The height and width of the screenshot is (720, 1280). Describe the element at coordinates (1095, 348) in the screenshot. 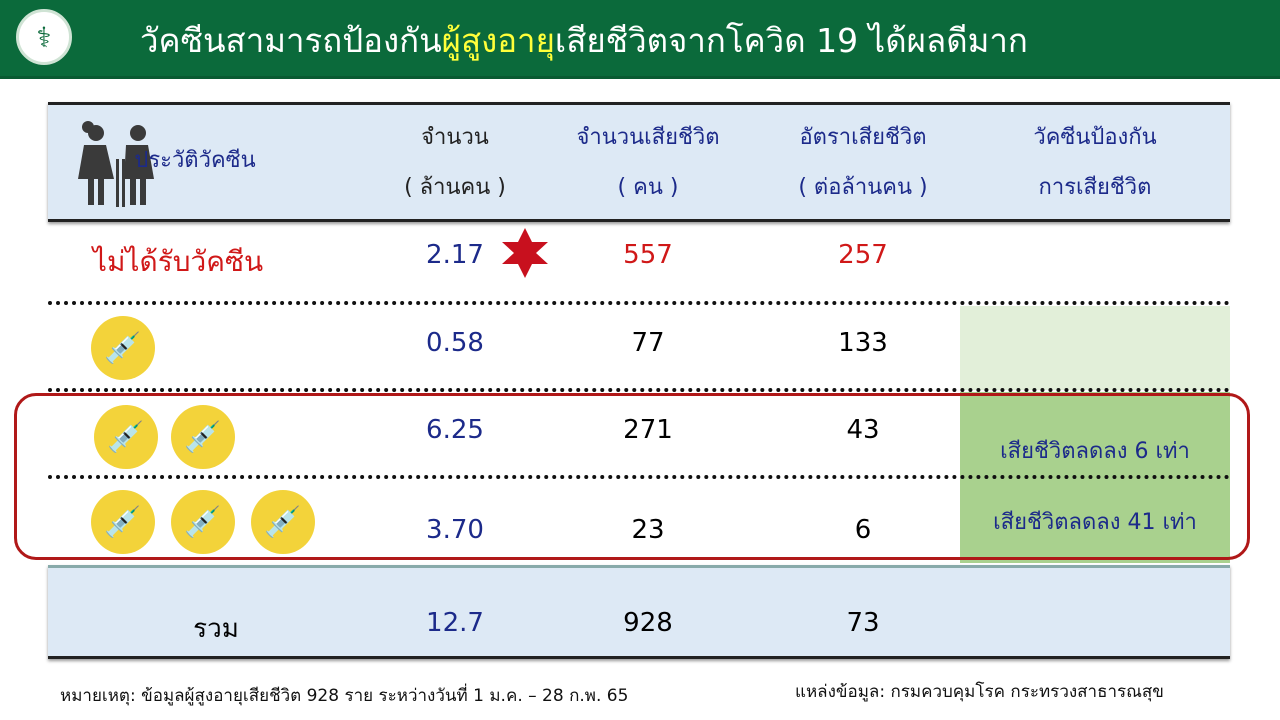

I see `effect-cell-light` at that location.